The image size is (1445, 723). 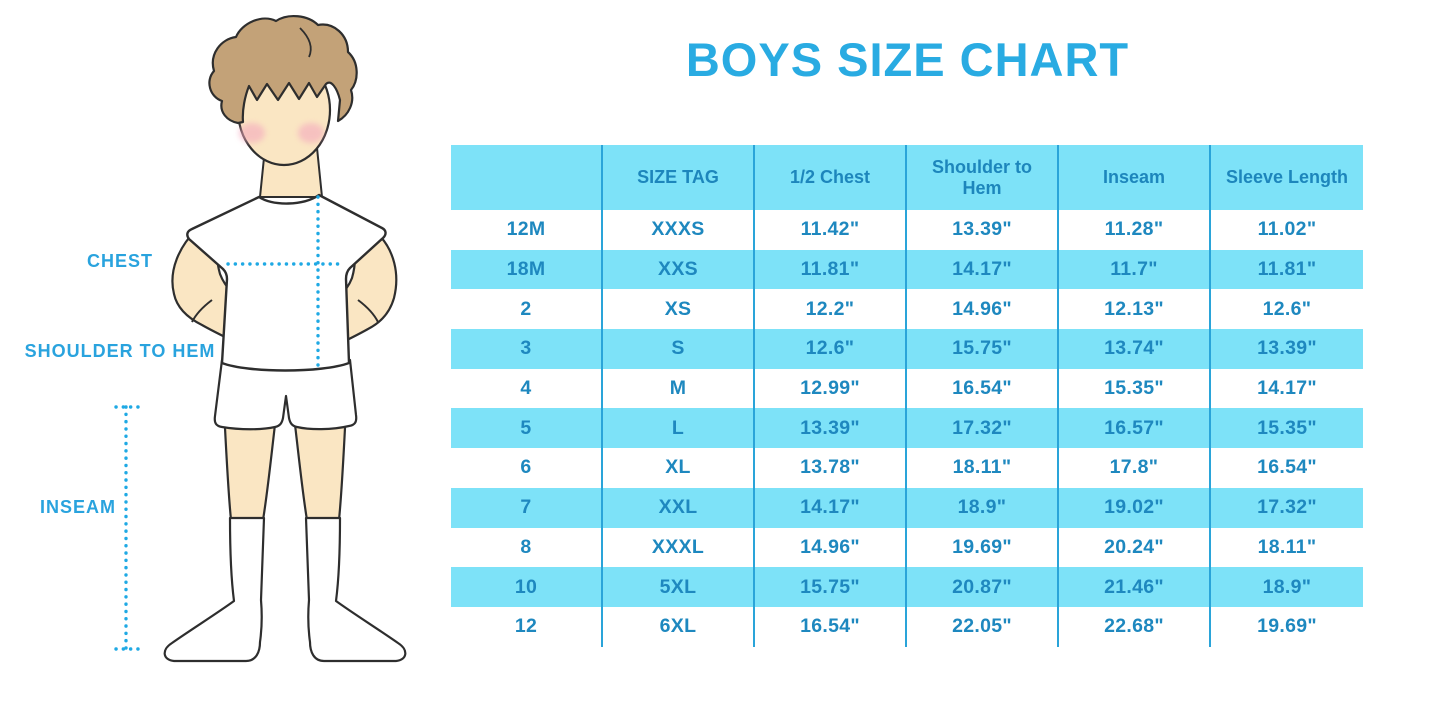 I want to click on boy-right-elbow-line, so click(x=368, y=311).